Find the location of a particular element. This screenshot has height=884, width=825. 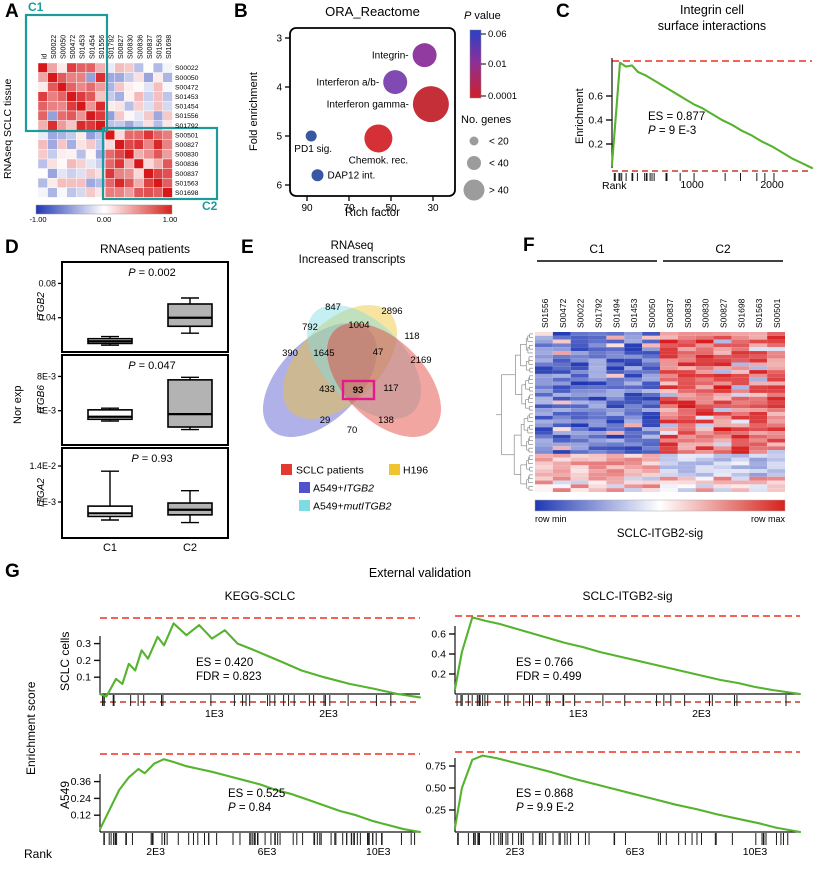

y-tick-label: 0.75 is located at coordinates (436, 767).